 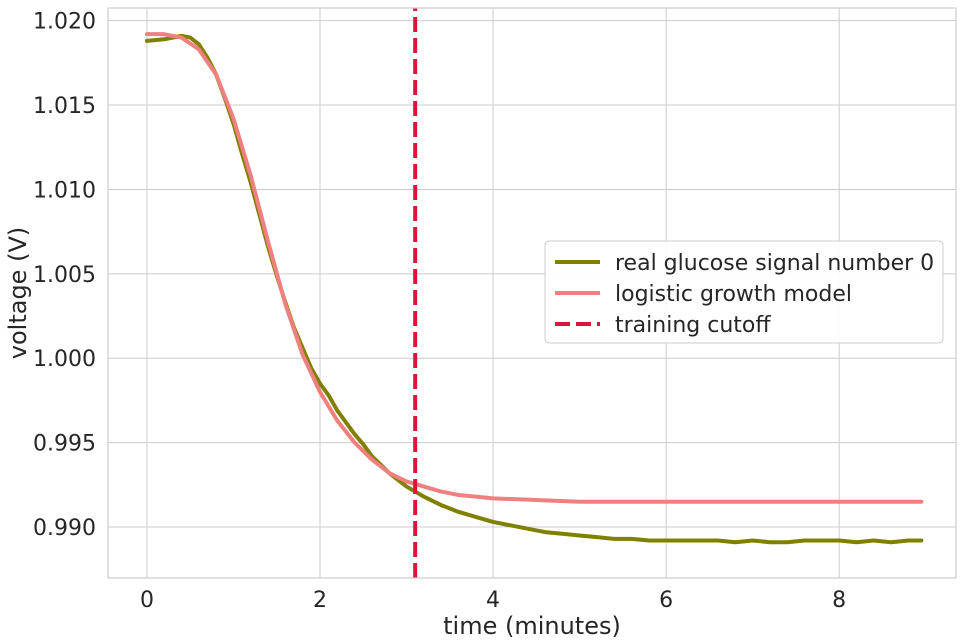 What do you see at coordinates (64, 106) in the screenshot?
I see `y-tick-label: 1.015` at bounding box center [64, 106].